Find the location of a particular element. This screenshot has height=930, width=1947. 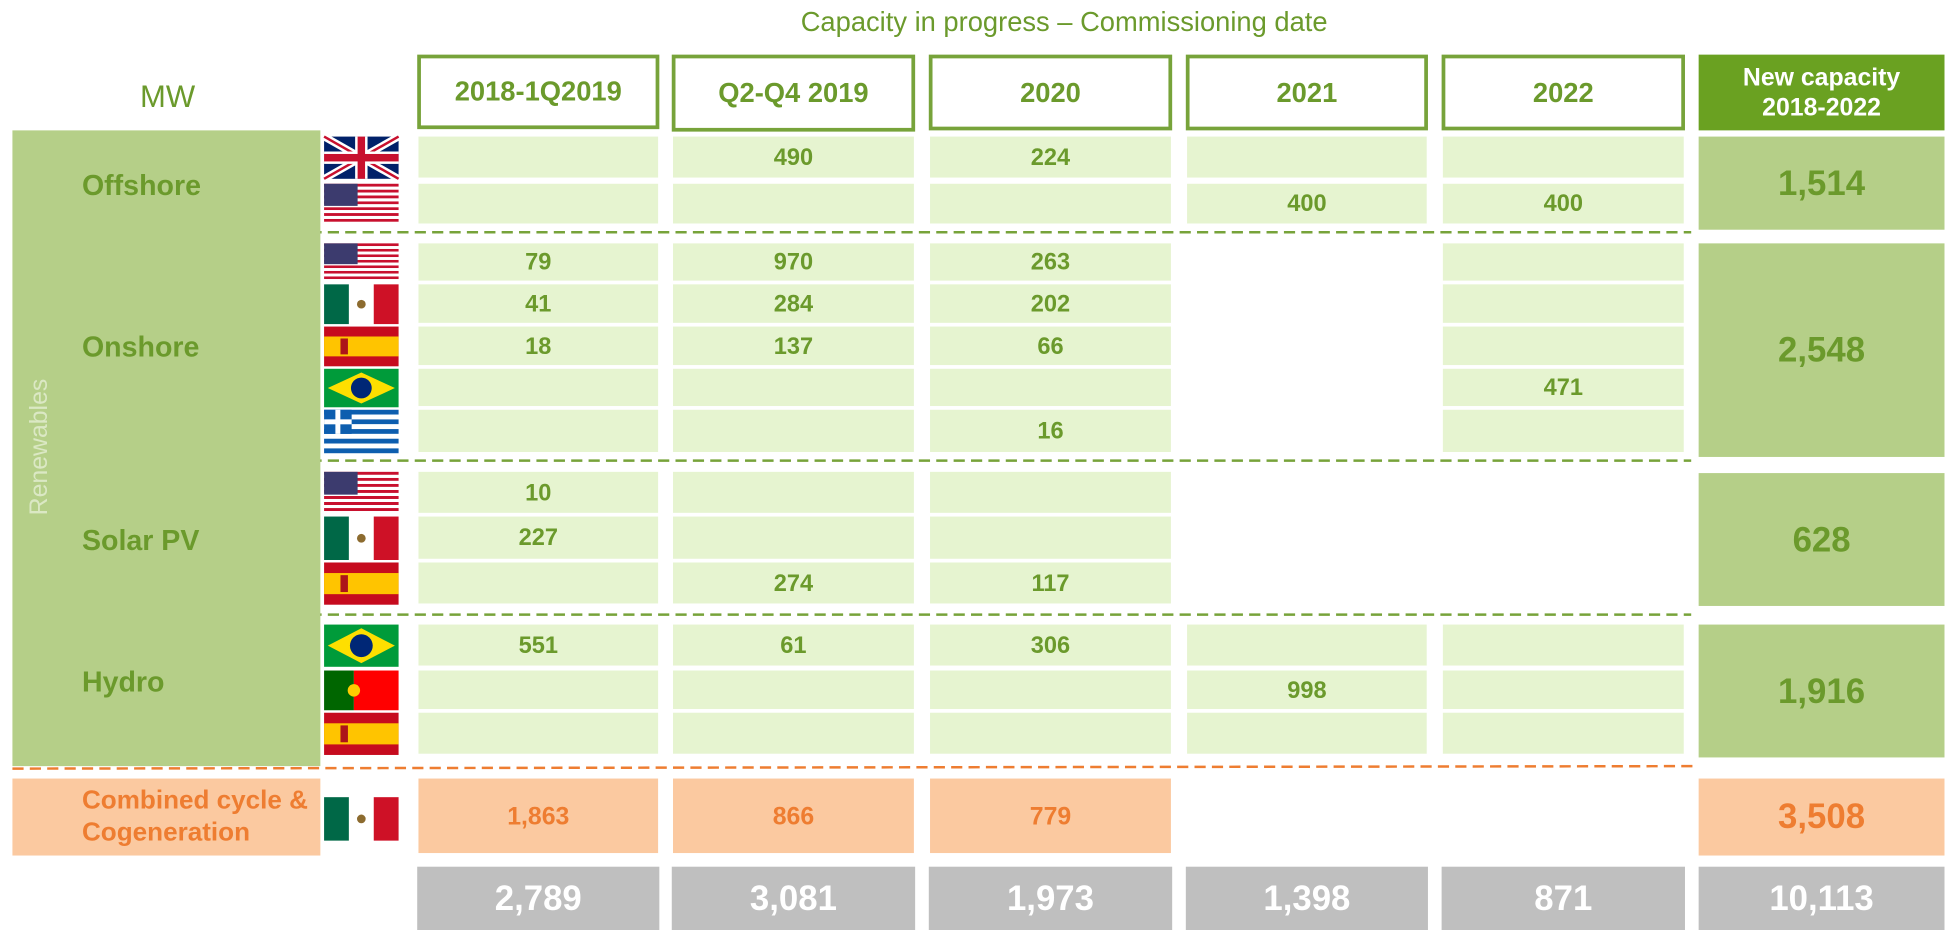

cell-value: 866 is located at coordinates (793, 816).